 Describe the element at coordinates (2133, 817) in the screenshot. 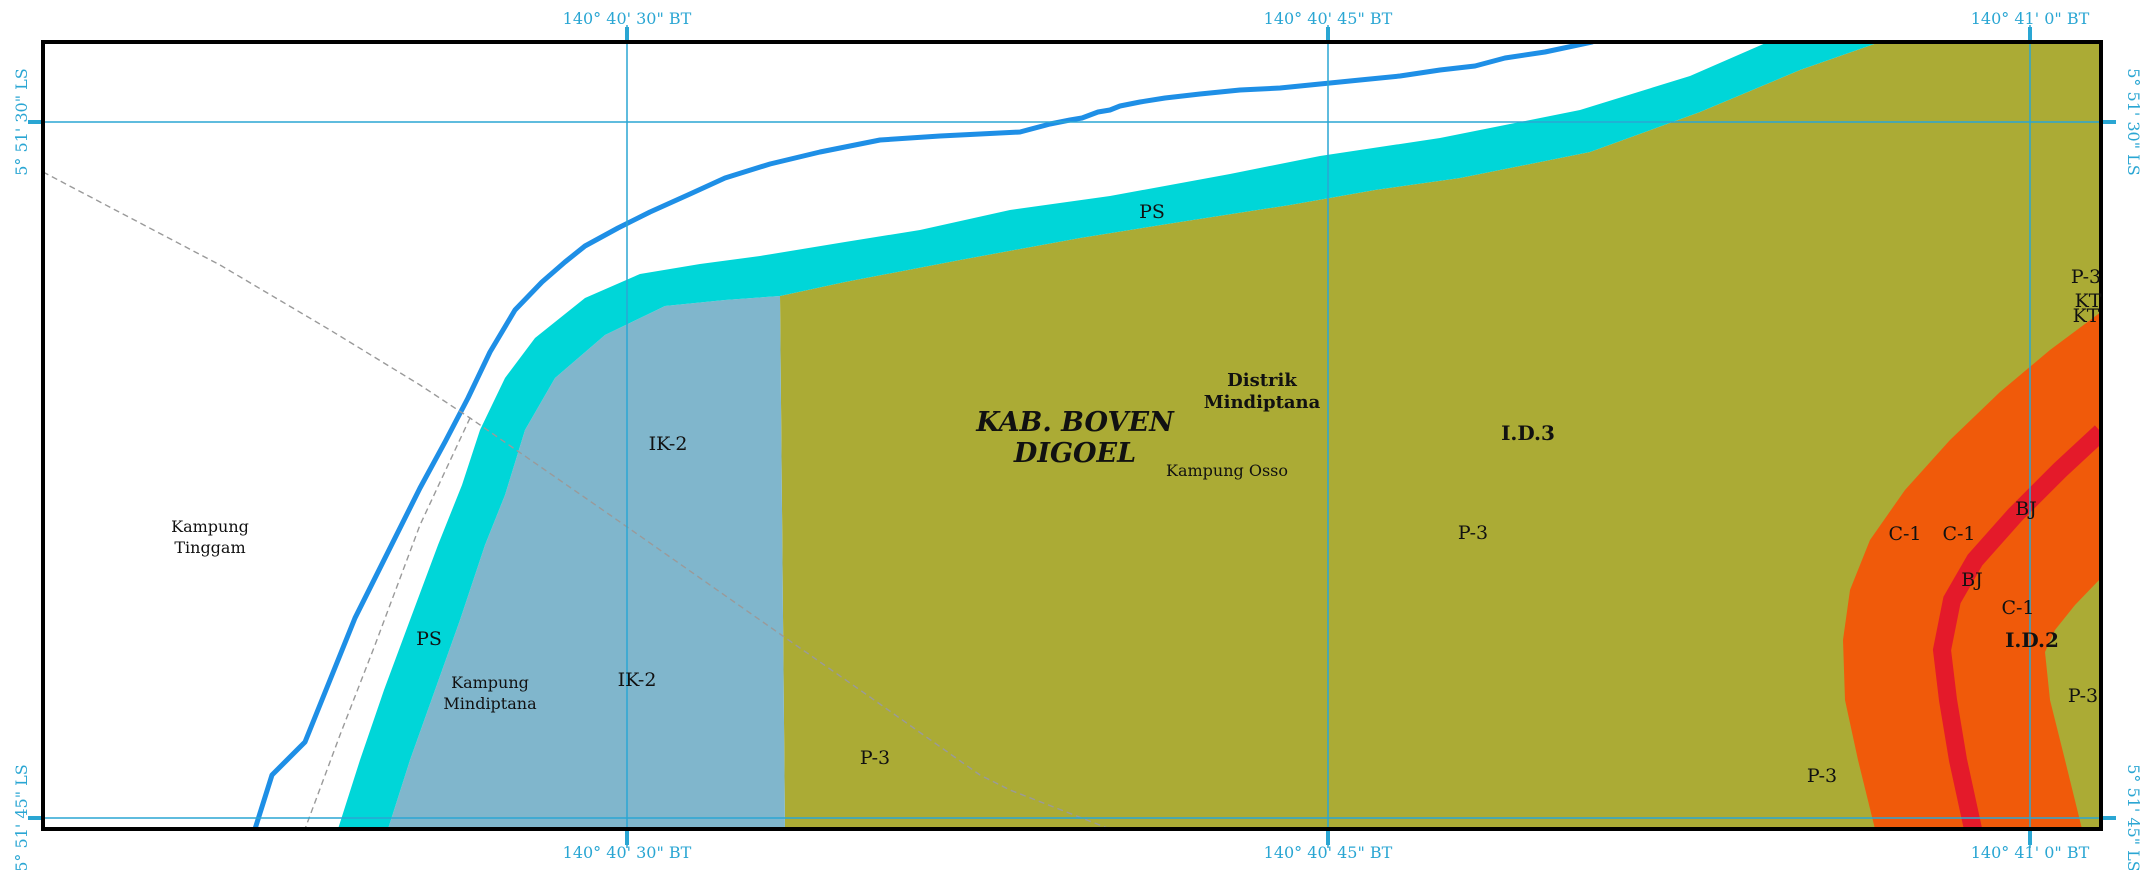

I see `coord-label-right-2: 5° 51' 45" LS` at that location.